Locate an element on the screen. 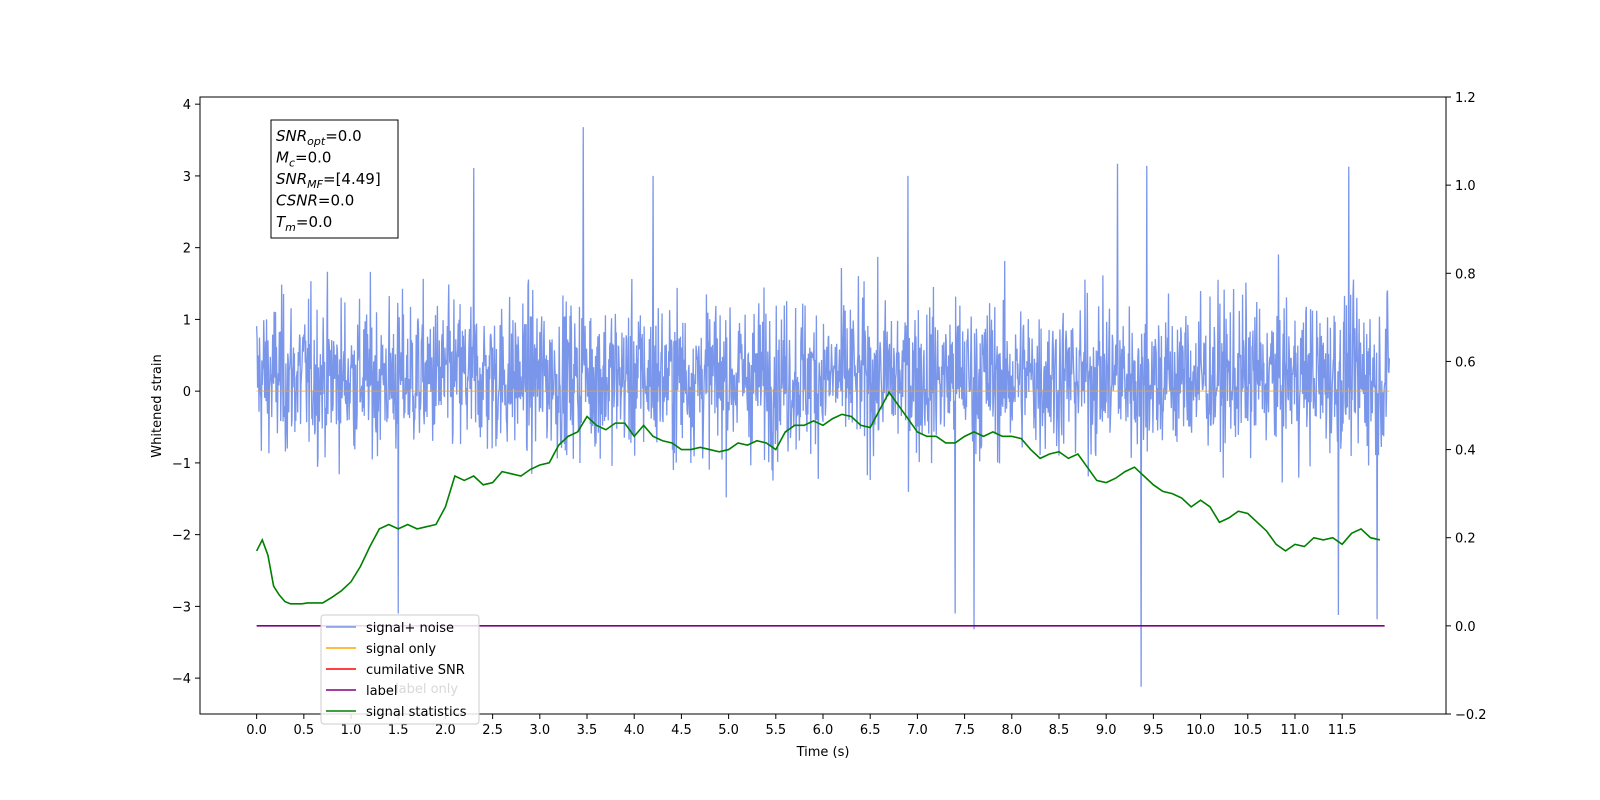 This screenshot has width=1600, height=800. x-tick-label: 6.0 is located at coordinates (823, 730).